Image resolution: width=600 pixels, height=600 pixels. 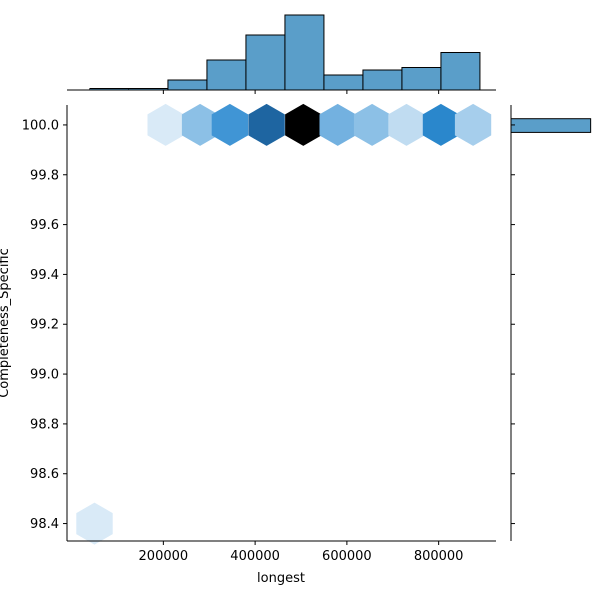 What do you see at coordinates (6, 323) in the screenshot?
I see `y-axis-label: Completeness_Specific` at bounding box center [6, 323].